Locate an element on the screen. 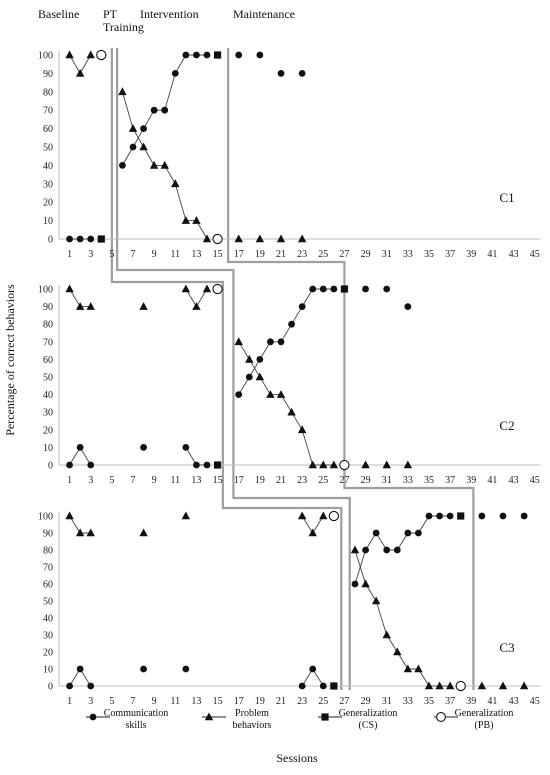  legend-item: Communication skills is located at coordinates (127, 719).